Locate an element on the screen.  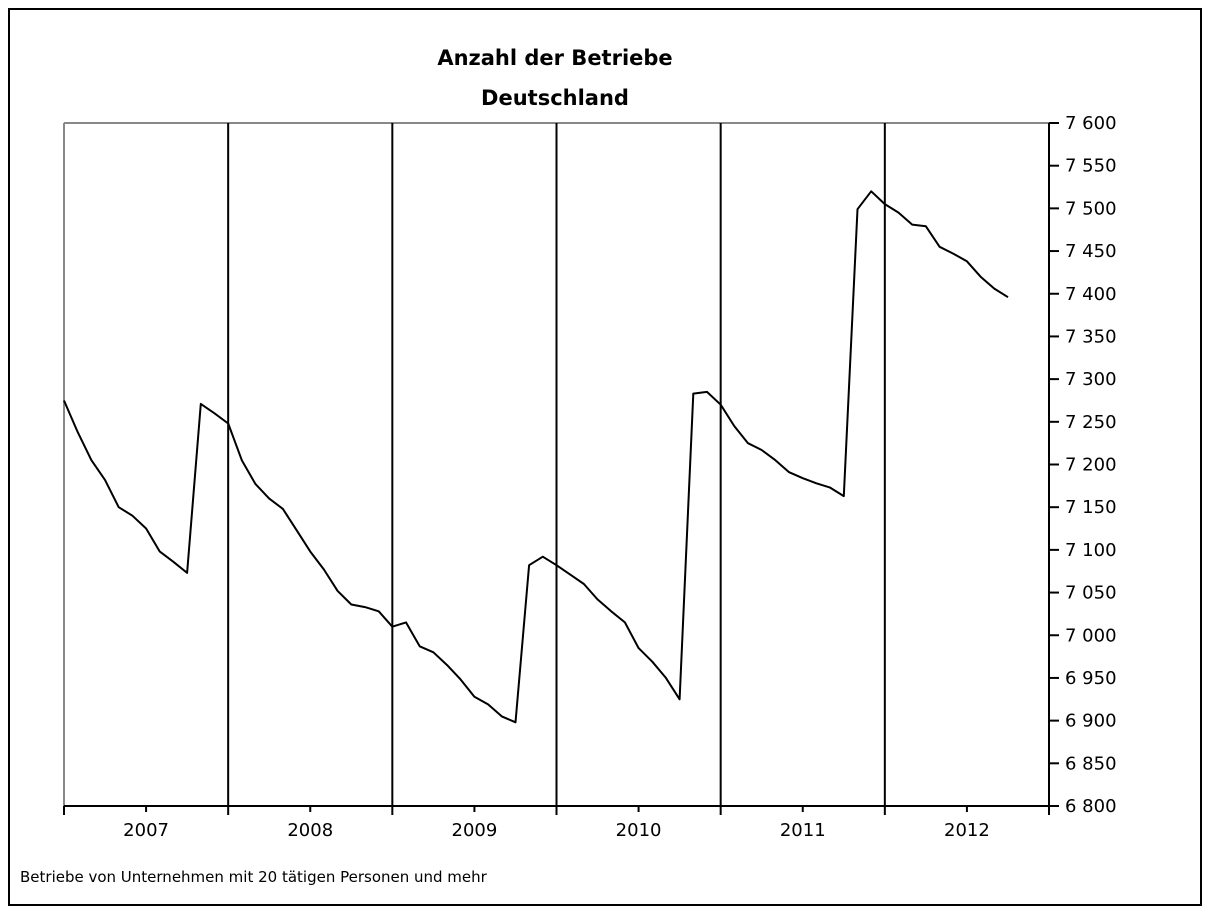
x-tick-label: 2011 is located at coordinates (803, 830).